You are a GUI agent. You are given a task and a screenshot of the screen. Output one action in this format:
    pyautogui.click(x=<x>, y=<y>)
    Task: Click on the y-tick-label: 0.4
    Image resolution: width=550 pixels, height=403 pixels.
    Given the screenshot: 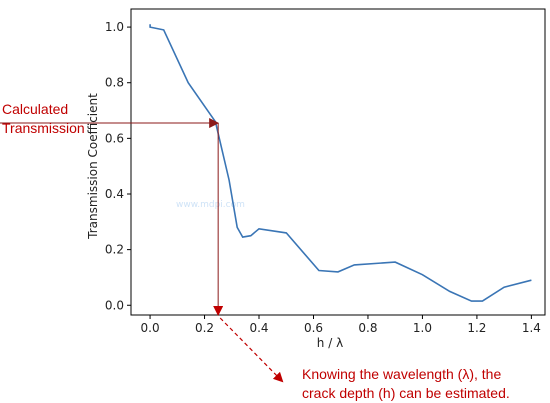 What is the action you would take?
    pyautogui.click(x=114, y=194)
    